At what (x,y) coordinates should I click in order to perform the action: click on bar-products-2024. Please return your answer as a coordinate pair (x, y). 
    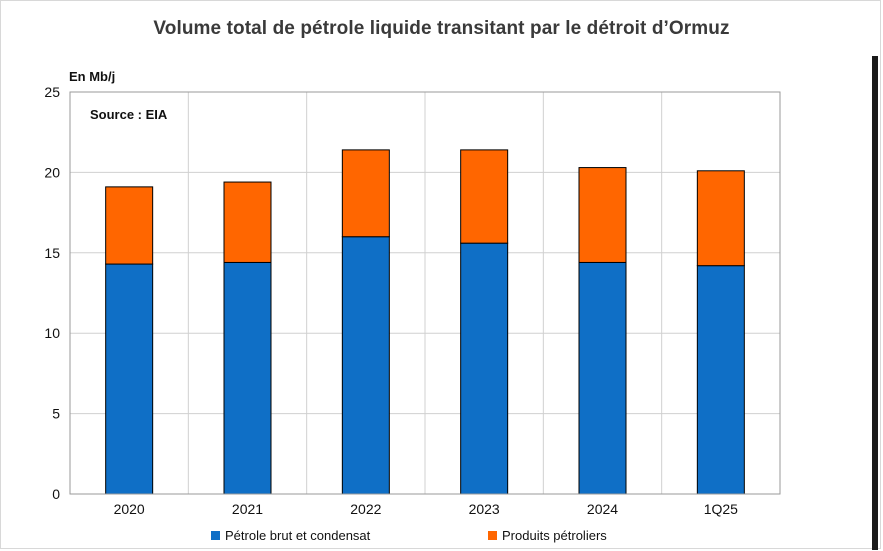
    Looking at the image, I should click on (602, 215).